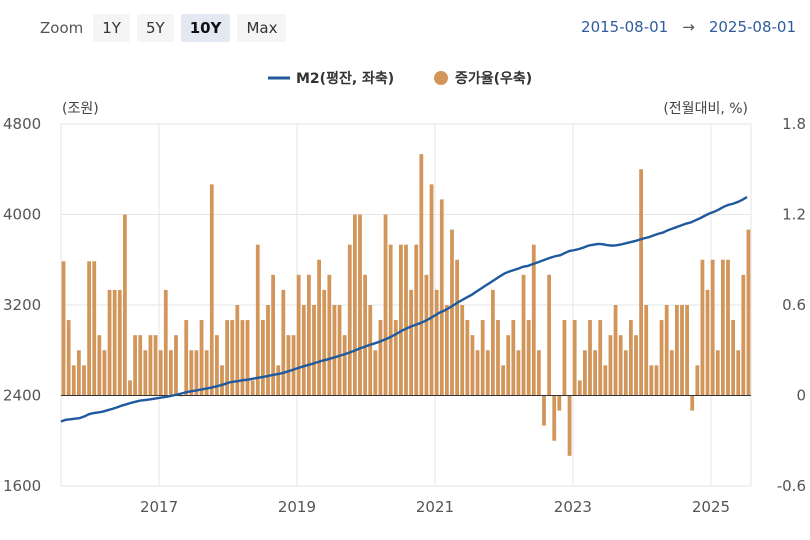 Image resolution: width=810 pixels, height=540 pixels. What do you see at coordinates (159, 507) in the screenshot?
I see `x-tick-label: 2017` at bounding box center [159, 507].